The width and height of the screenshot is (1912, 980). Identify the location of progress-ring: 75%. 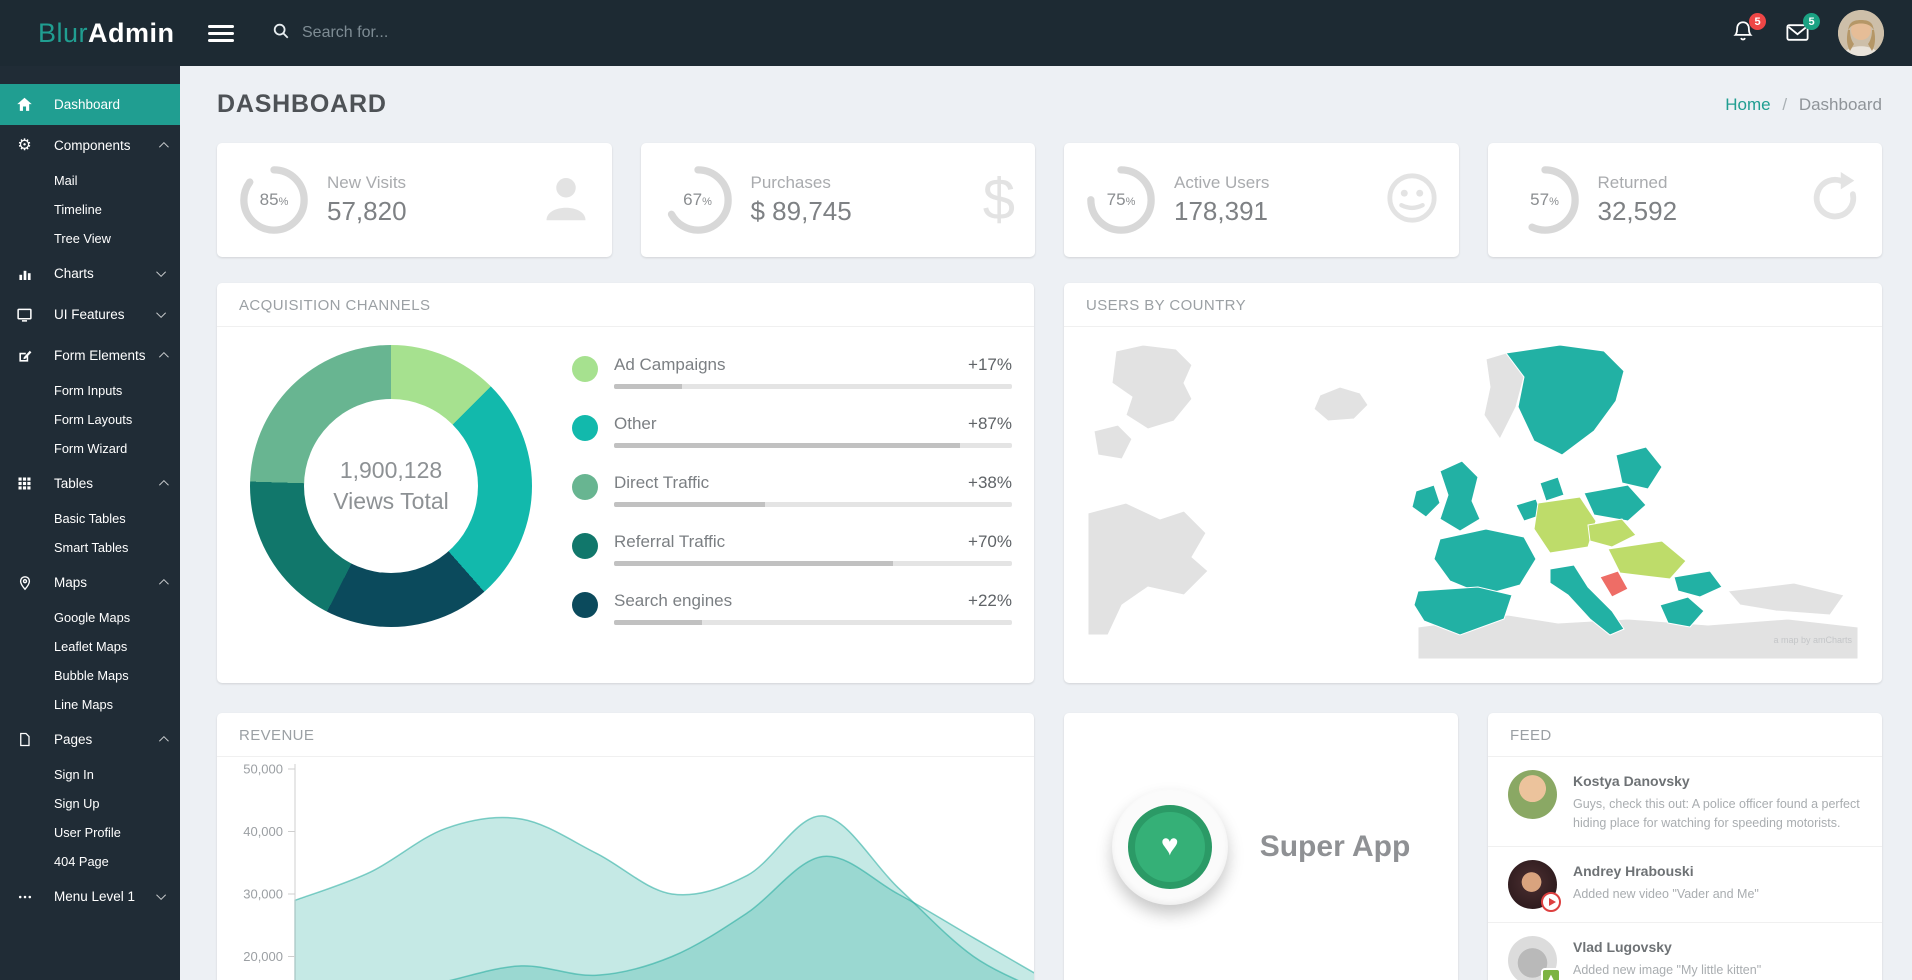
(1121, 200).